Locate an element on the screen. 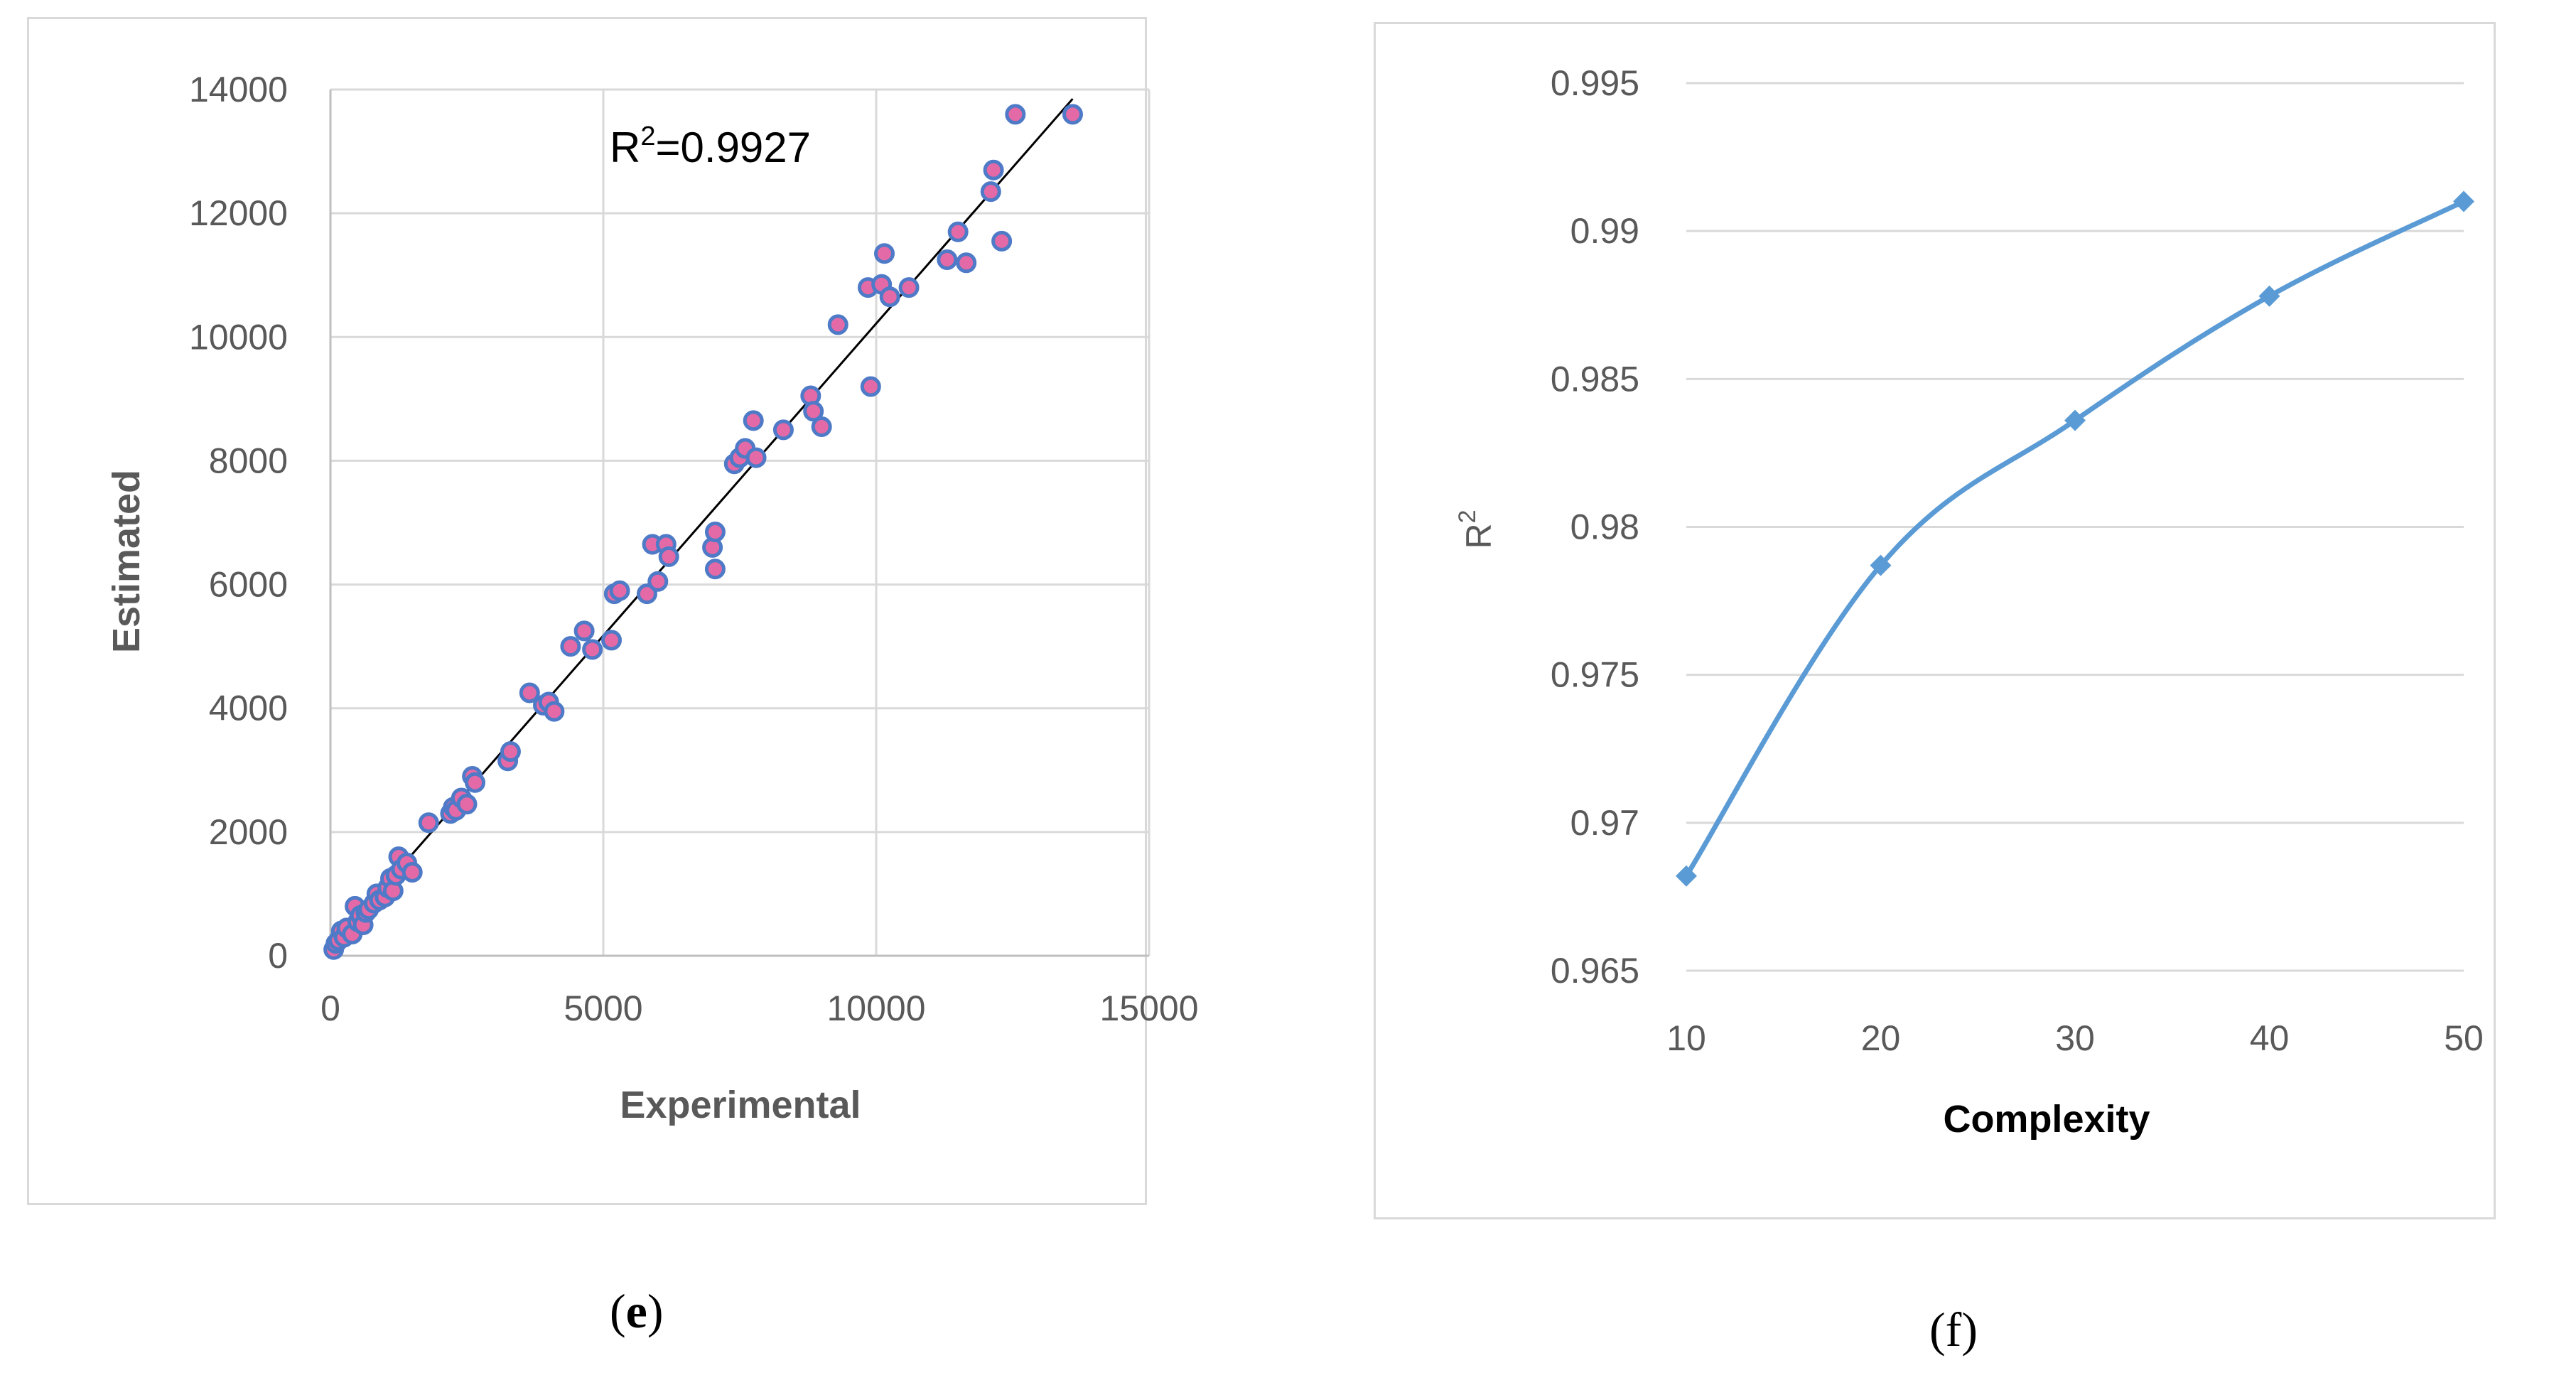 The width and height of the screenshot is (2576, 1380). x-axis-title: Experimental is located at coordinates (740, 1105).